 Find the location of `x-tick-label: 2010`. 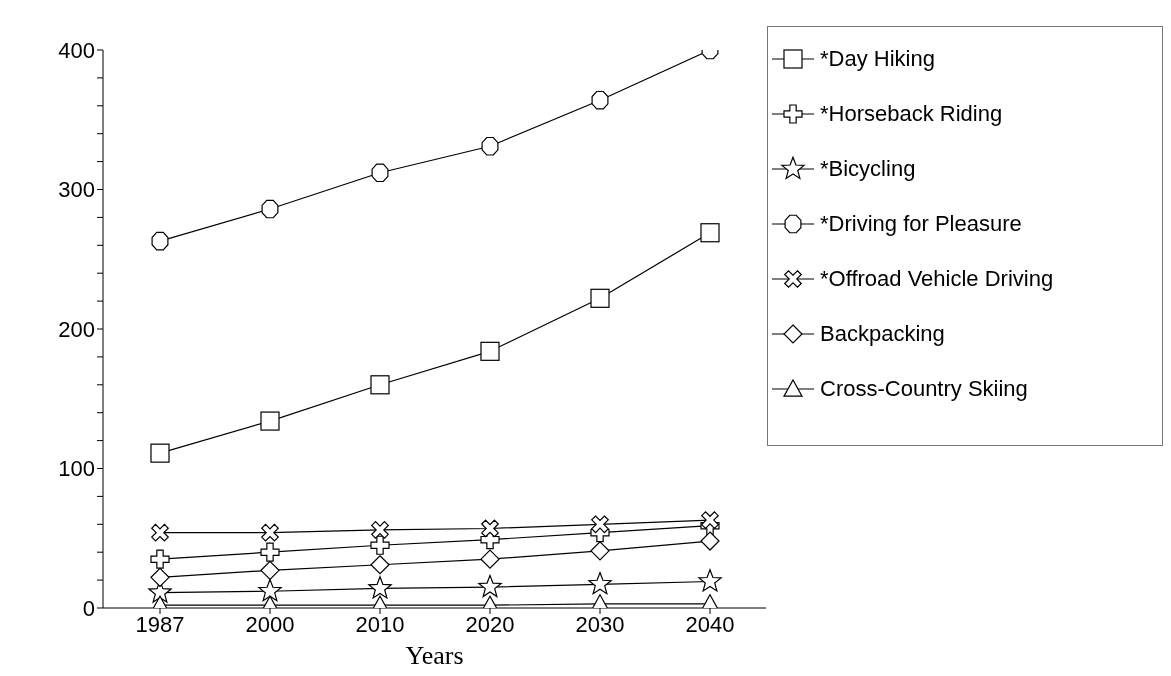

x-tick-label: 2010 is located at coordinates (380, 624).